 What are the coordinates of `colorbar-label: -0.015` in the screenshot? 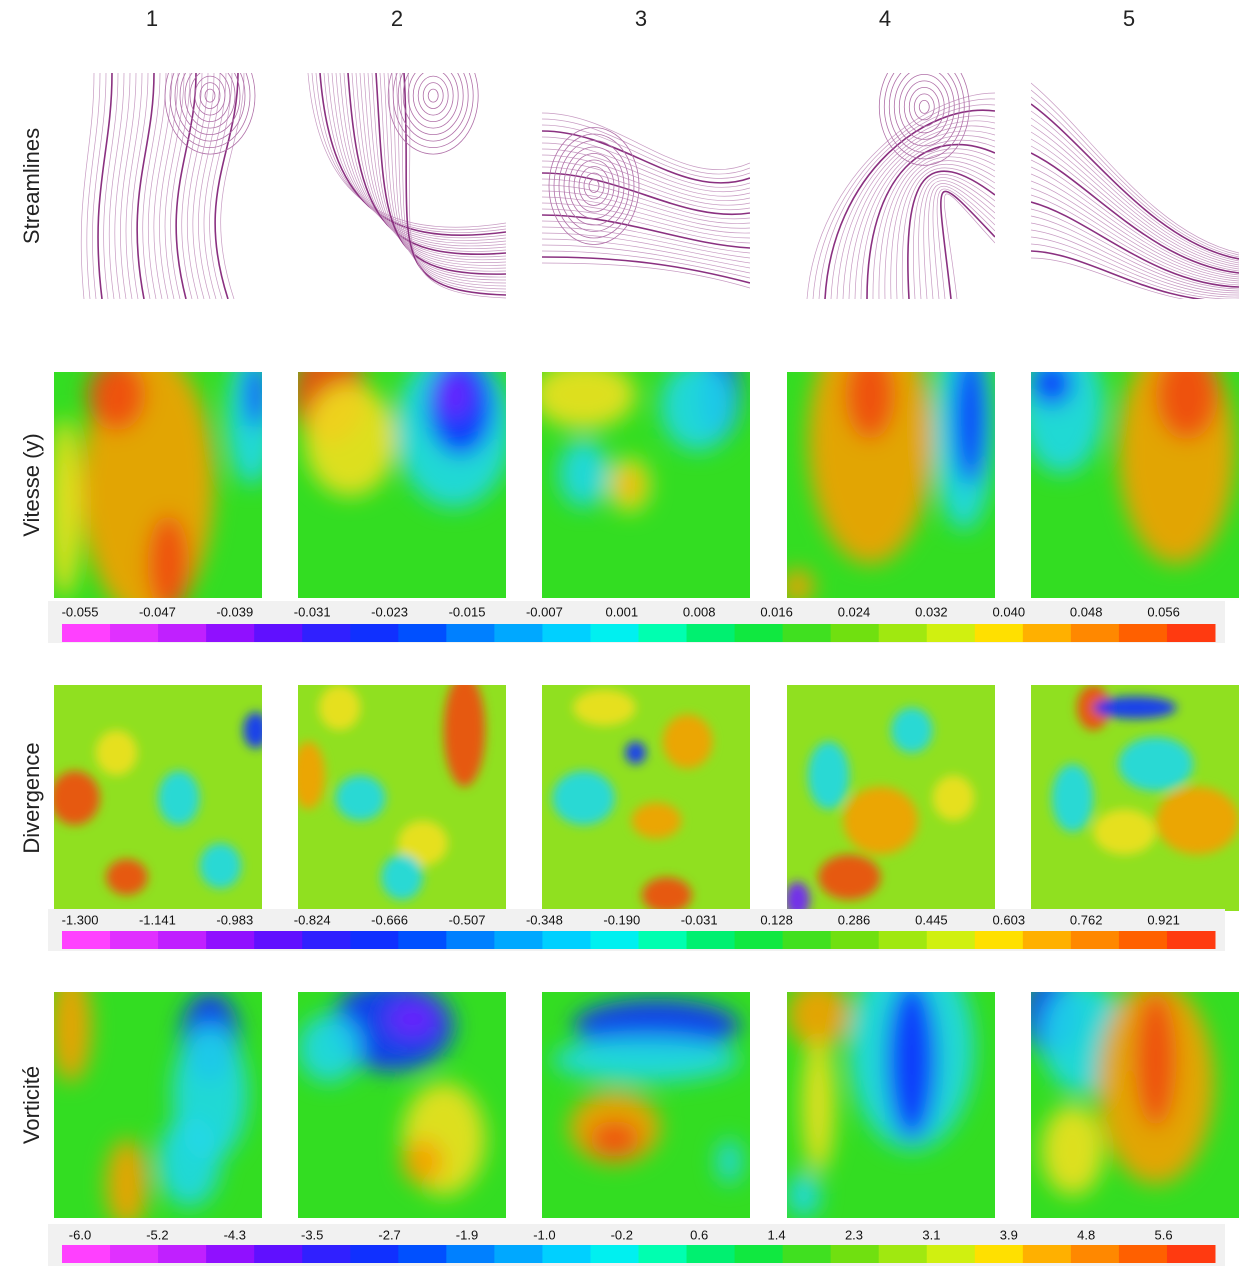 It's located at (467, 611).